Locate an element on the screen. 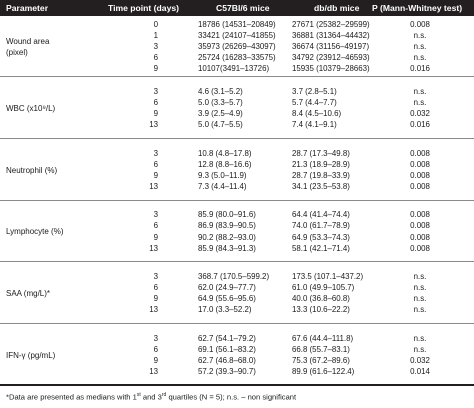 The image size is (474, 408). table-row: 6 5.0 (3.3–5.7) 5.7 (4.4–7.7) n.s. is located at coordinates (237, 102).